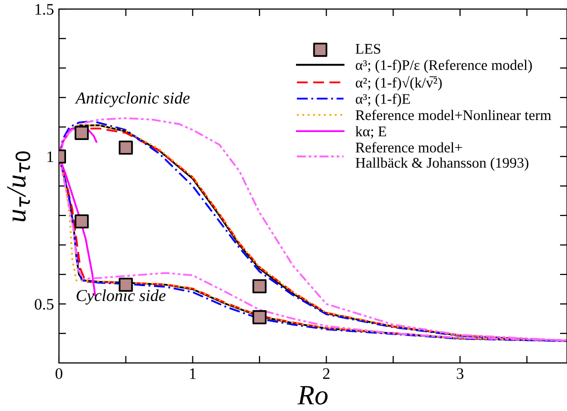  I want to click on y-tick-label: 0.5, so click(44, 304).